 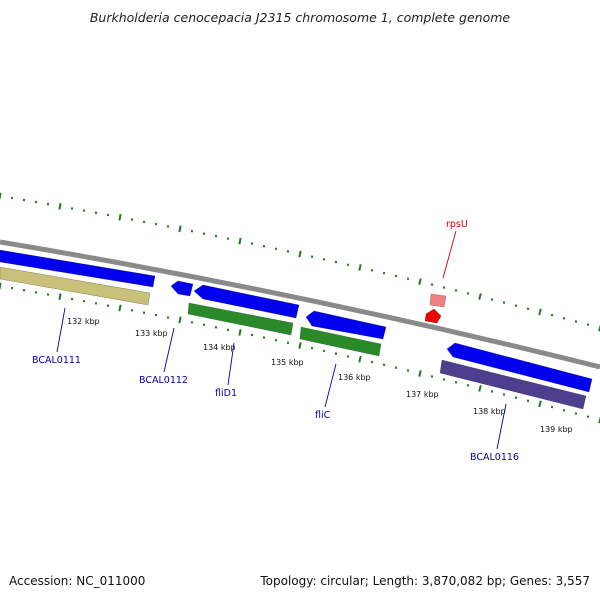 I want to click on cds-feature-flic-upper, so click(x=346, y=325).